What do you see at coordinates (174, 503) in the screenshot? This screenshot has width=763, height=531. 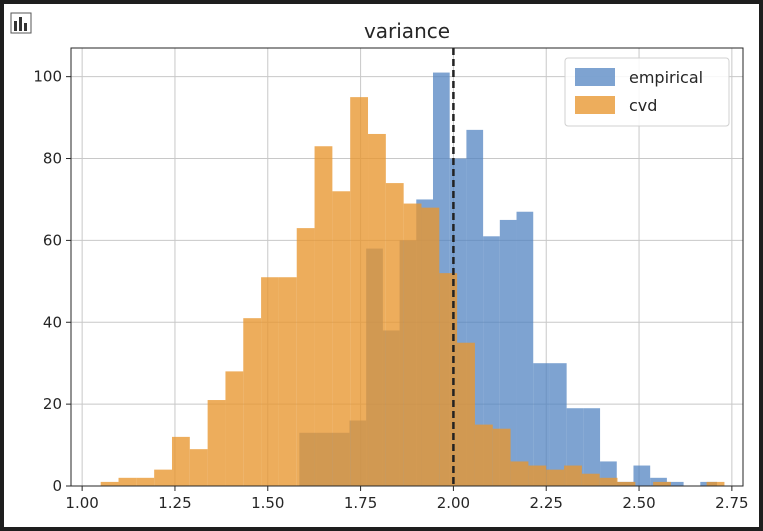 I see `x-tick-label: 1.25` at bounding box center [174, 503].